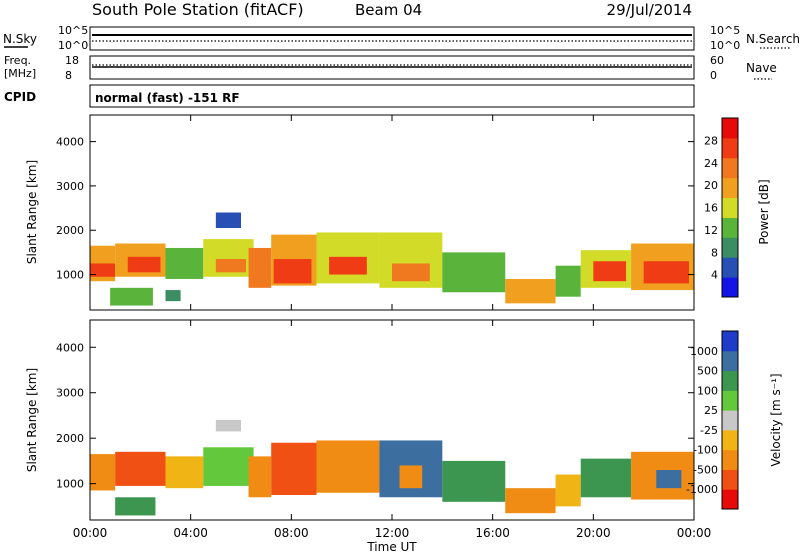 The width and height of the screenshot is (800, 558). Describe the element at coordinates (705, 450) in the screenshot. I see `velocity-colorbar-tick-5: -100` at that location.